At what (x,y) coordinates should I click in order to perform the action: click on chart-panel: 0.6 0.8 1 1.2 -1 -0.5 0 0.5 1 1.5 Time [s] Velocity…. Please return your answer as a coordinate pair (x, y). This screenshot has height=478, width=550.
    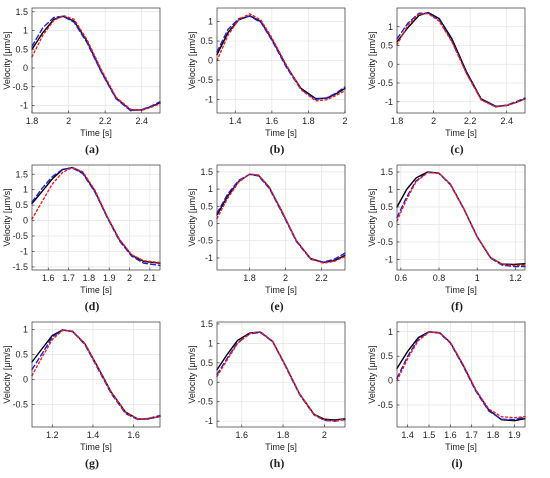
    Looking at the image, I should click on (446, 238).